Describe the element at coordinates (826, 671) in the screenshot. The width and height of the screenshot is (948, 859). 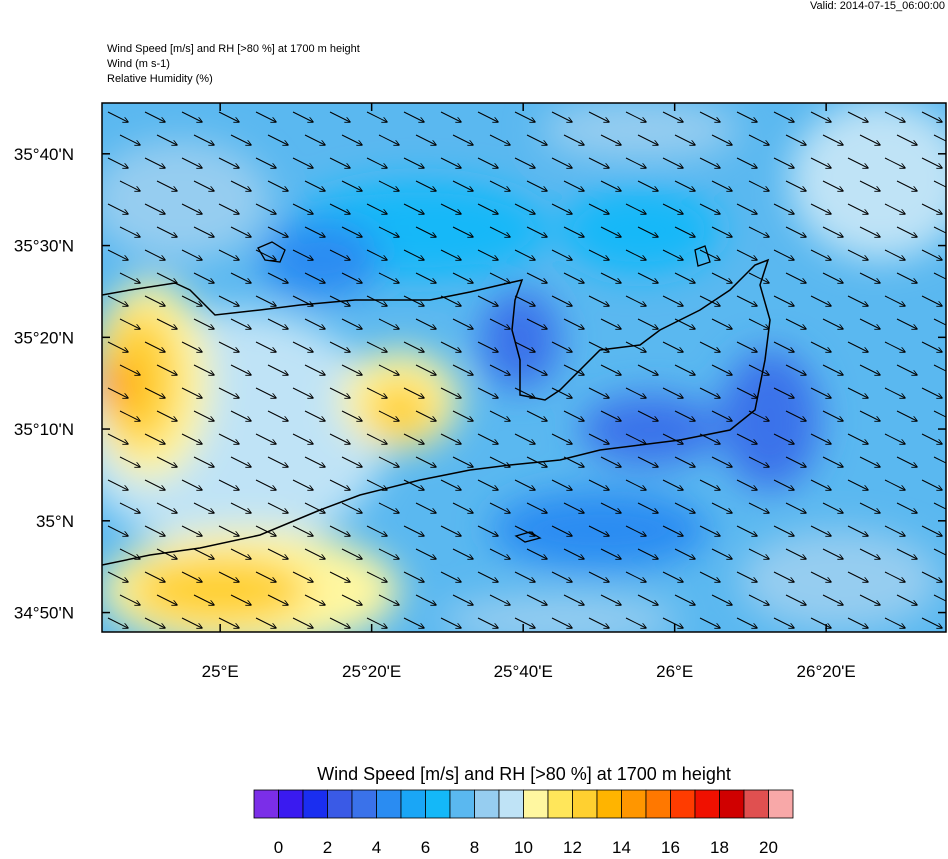
I see `x-tick-label: 26°20'E` at that location.